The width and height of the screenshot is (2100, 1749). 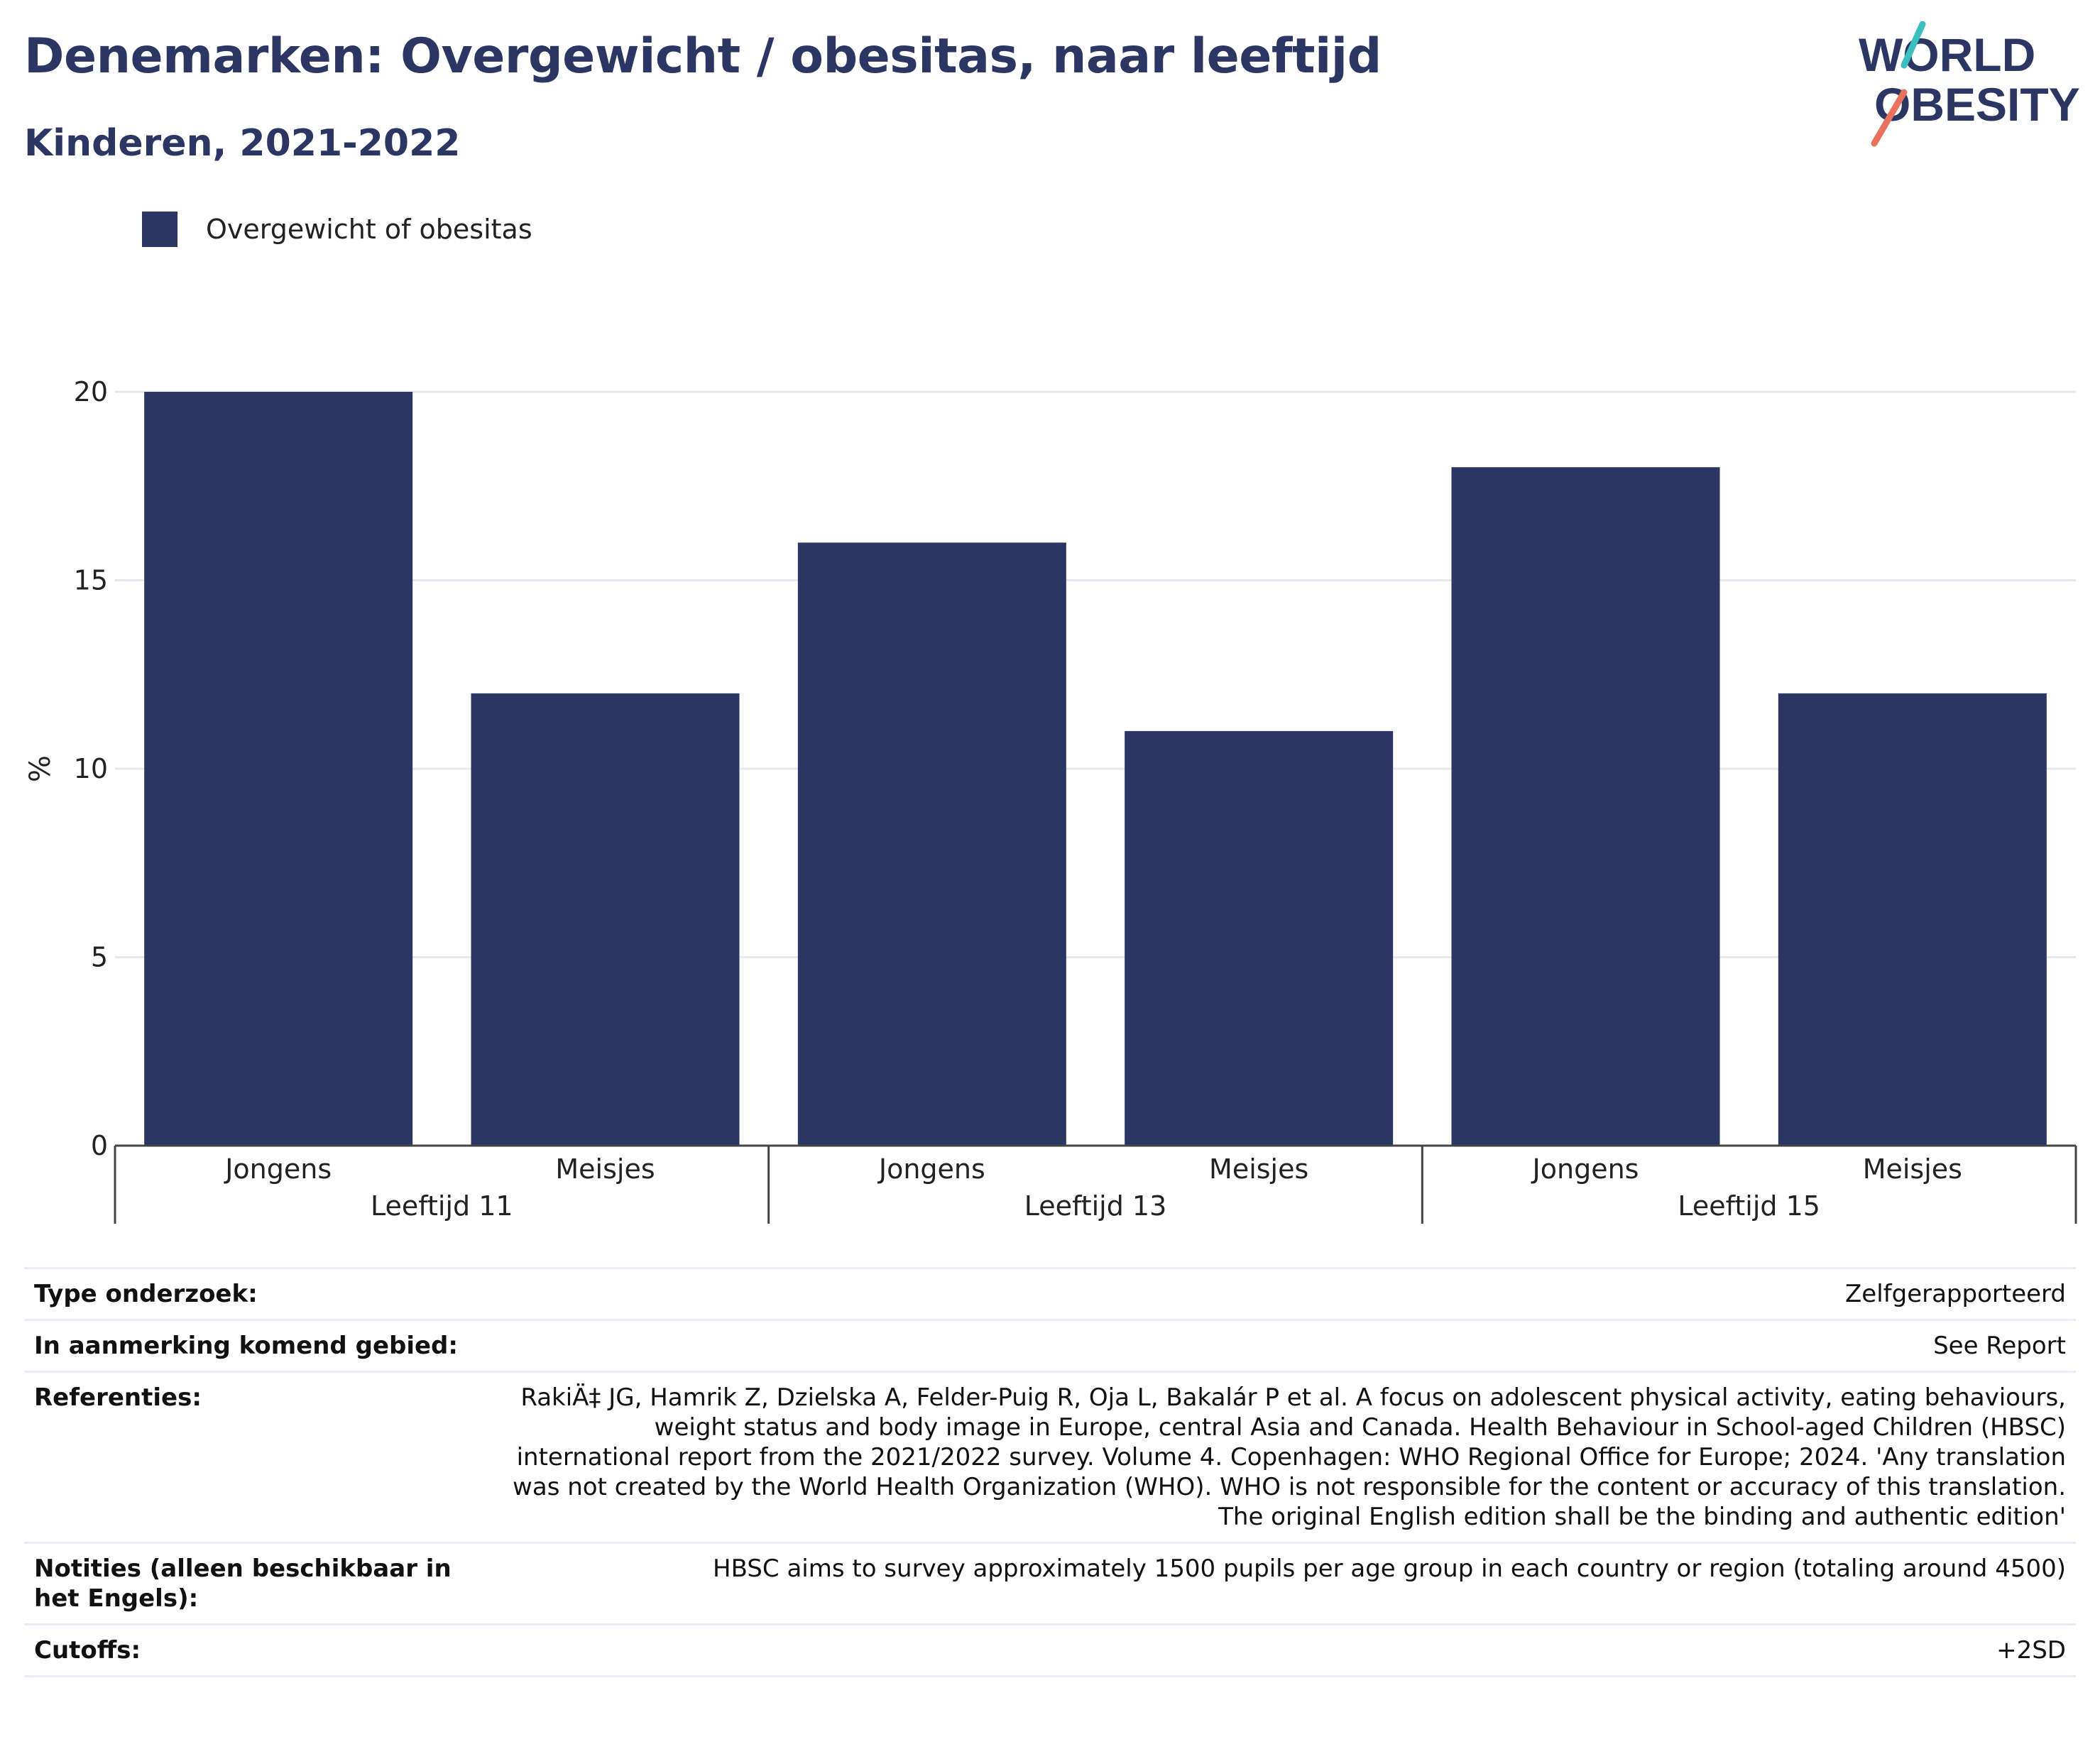 What do you see at coordinates (1287, 1293) in the screenshot?
I see `info-value: Zelfgerapporteerd` at bounding box center [1287, 1293].